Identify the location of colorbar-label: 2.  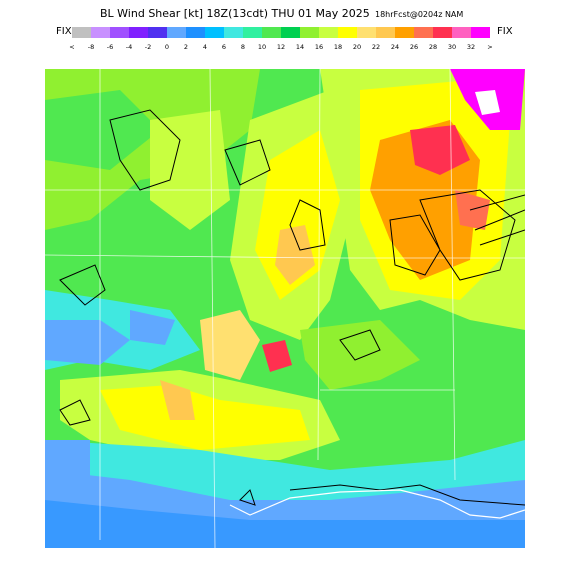
(186, 47).